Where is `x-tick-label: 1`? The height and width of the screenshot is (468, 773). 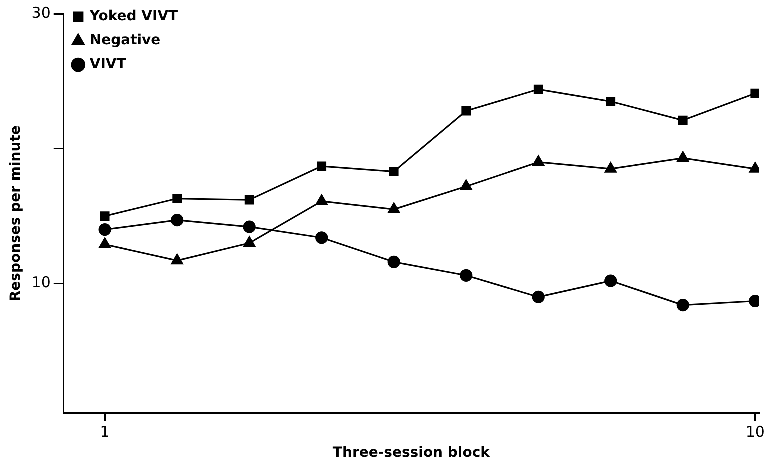 x-tick-label: 1 is located at coordinates (105, 432).